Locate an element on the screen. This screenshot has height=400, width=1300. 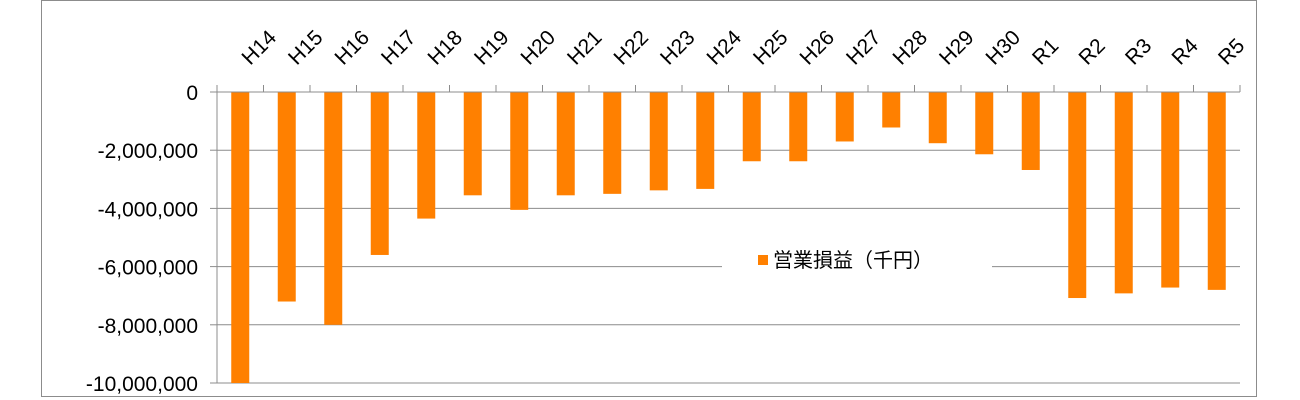
bar-H19 is located at coordinates (472, 144).